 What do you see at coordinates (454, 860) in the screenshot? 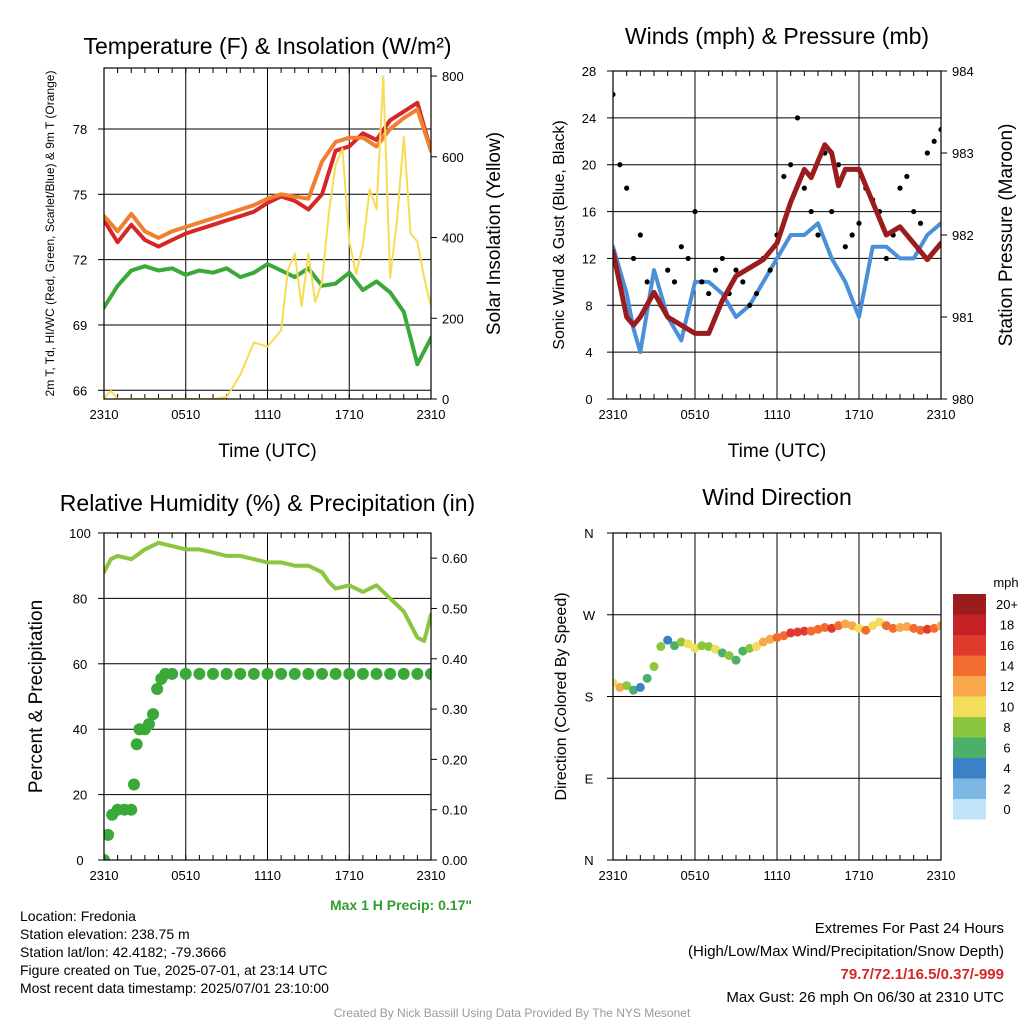
I see `y2-tick-label: 0.00` at bounding box center [454, 860].